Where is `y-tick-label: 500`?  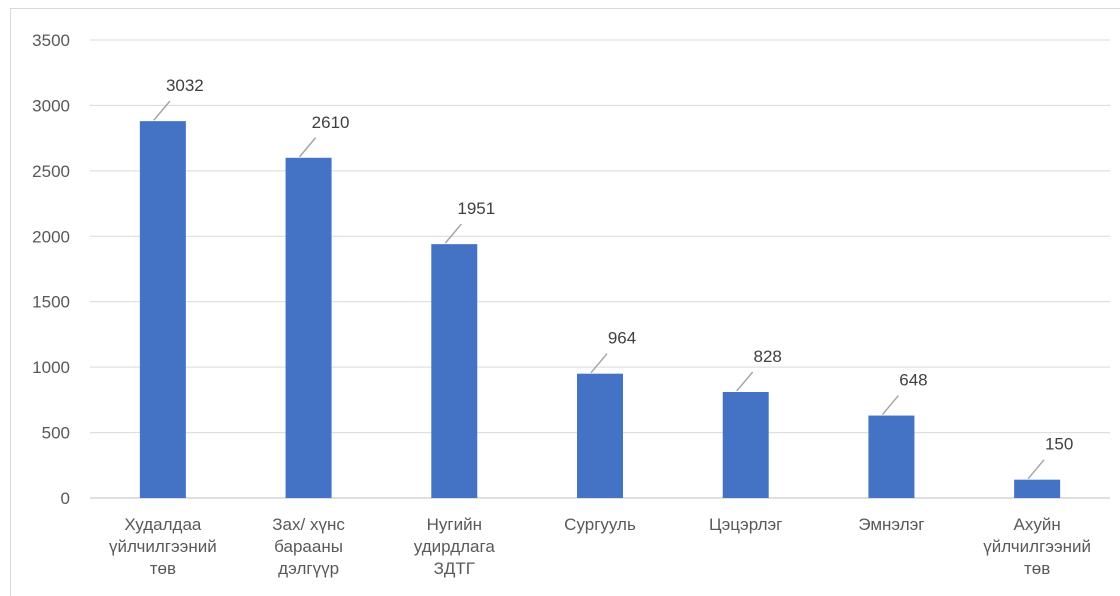 y-tick-label: 500 is located at coordinates (56, 433).